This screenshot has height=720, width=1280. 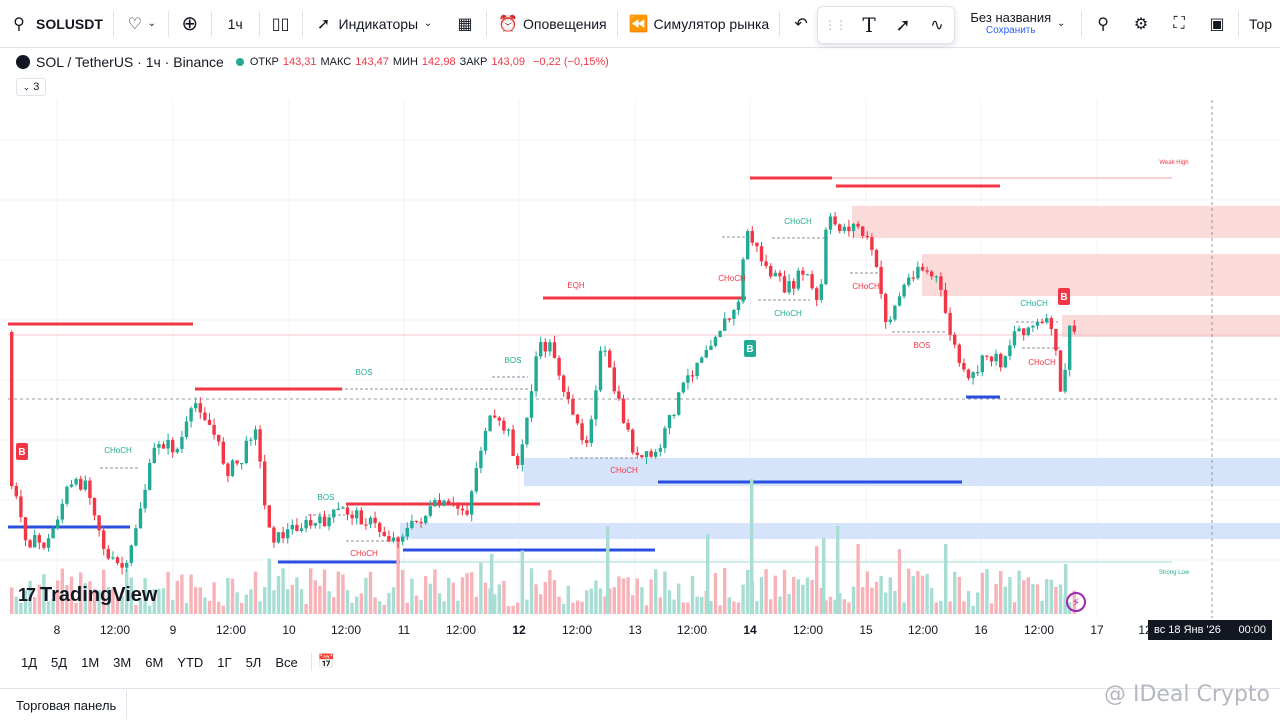 I want to click on replay-button: ⏪ Симулятор рынка, so click(x=699, y=24).